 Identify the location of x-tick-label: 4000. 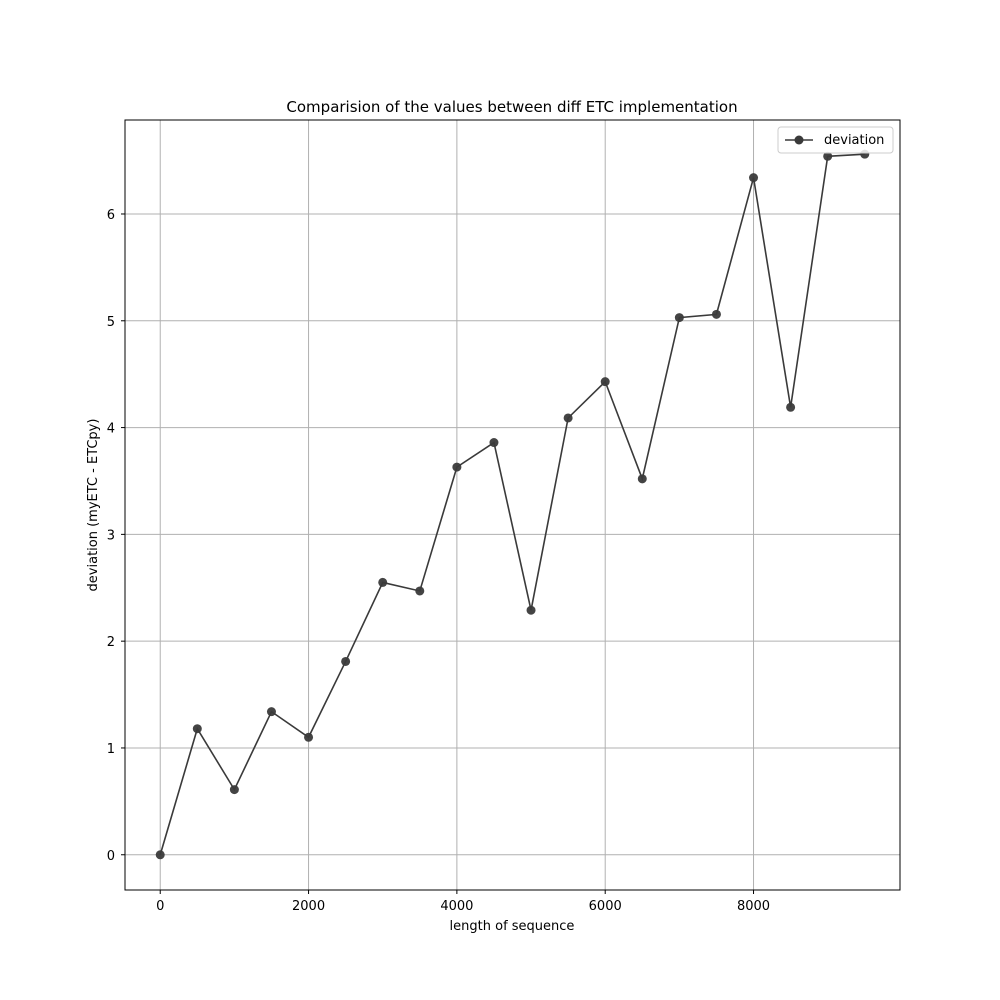
(456, 906).